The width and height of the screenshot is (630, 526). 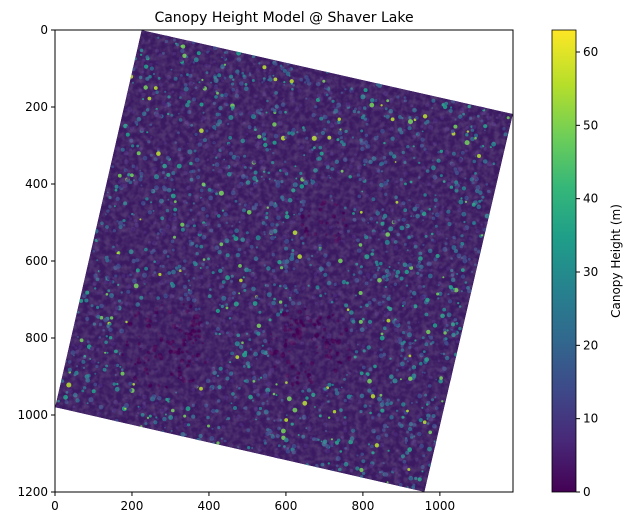 What do you see at coordinates (253, 502) in the screenshot?
I see `x-axis: 0 200 400 600 800 1000` at bounding box center [253, 502].